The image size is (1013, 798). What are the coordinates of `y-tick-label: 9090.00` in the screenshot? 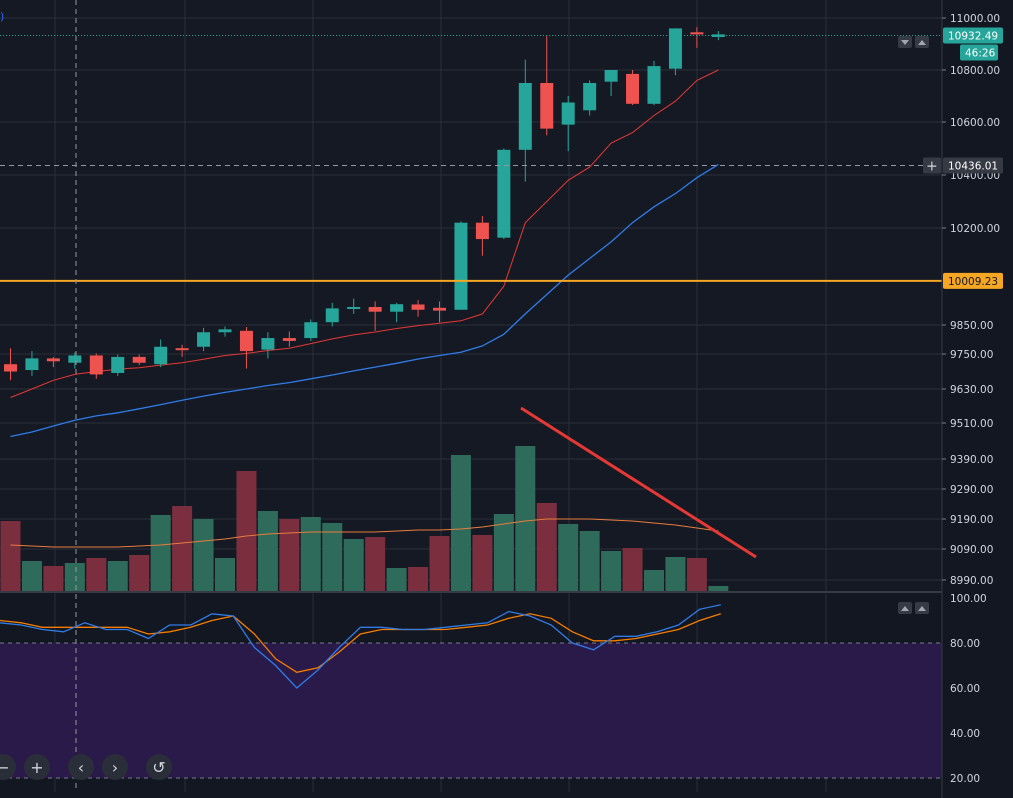 It's located at (971, 550).